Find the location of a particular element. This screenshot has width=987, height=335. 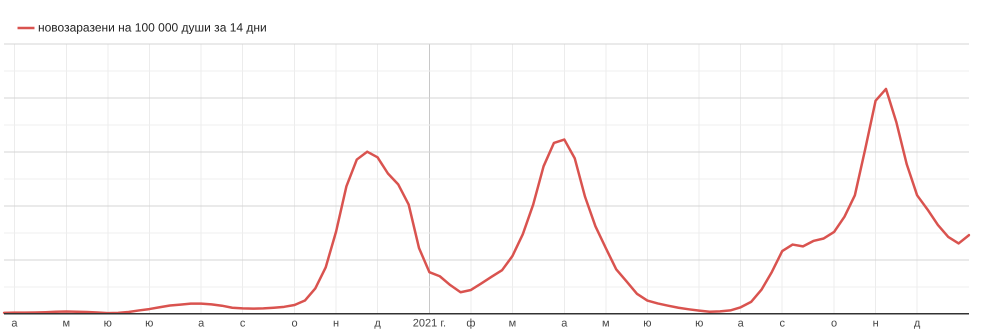

x-tick-label: 2021 г. is located at coordinates (429, 323).